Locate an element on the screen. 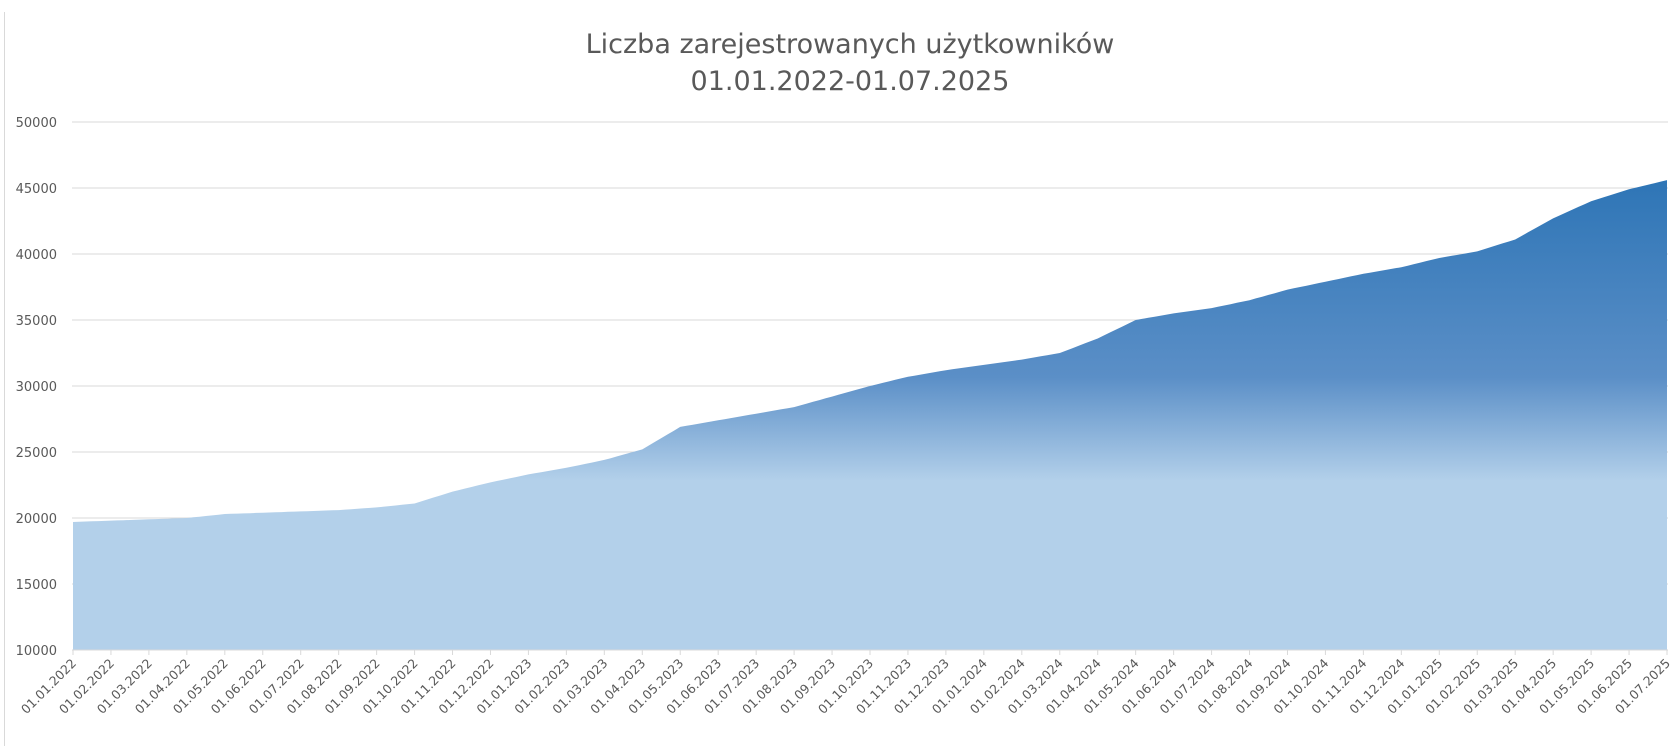 This screenshot has height=746, width=1680. y-tick-label: 20000 is located at coordinates (36, 519).